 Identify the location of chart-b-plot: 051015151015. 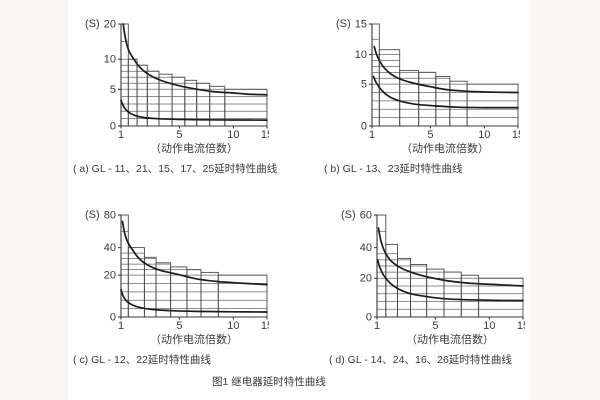
(437, 79).